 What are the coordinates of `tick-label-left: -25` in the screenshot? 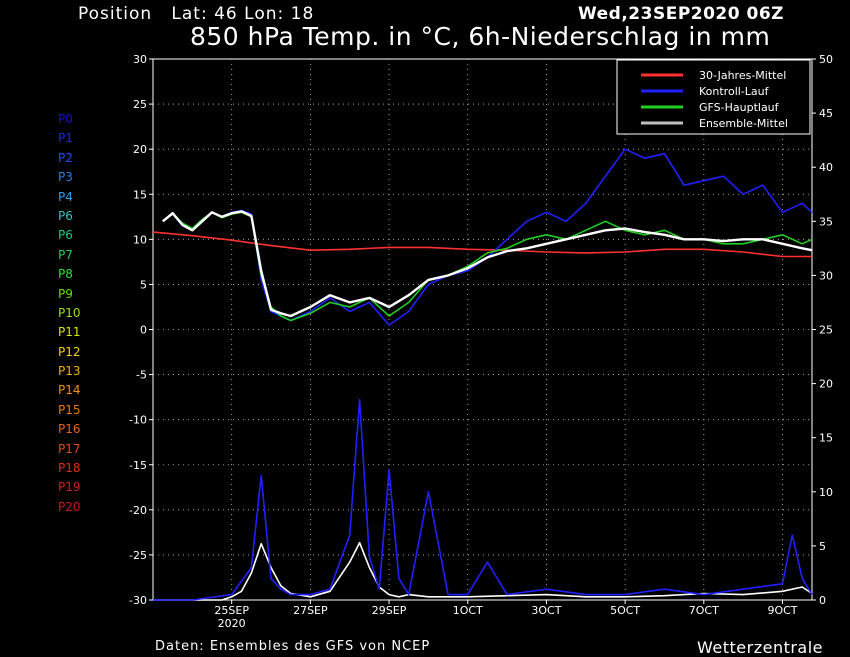 It's located at (138, 555).